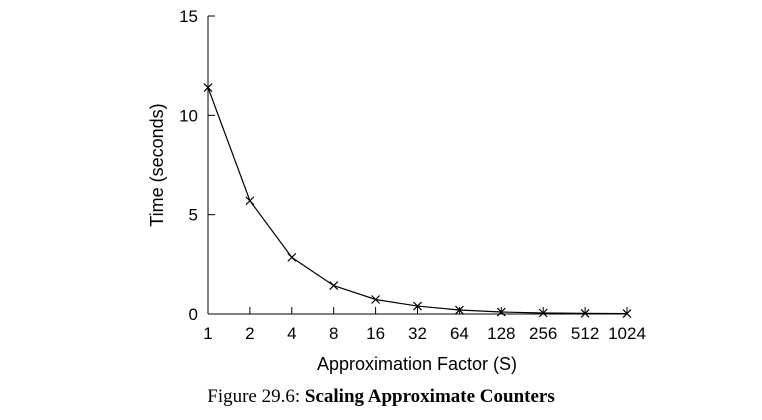  What do you see at coordinates (249, 333) in the screenshot?
I see `x-tick-label: 2` at bounding box center [249, 333].